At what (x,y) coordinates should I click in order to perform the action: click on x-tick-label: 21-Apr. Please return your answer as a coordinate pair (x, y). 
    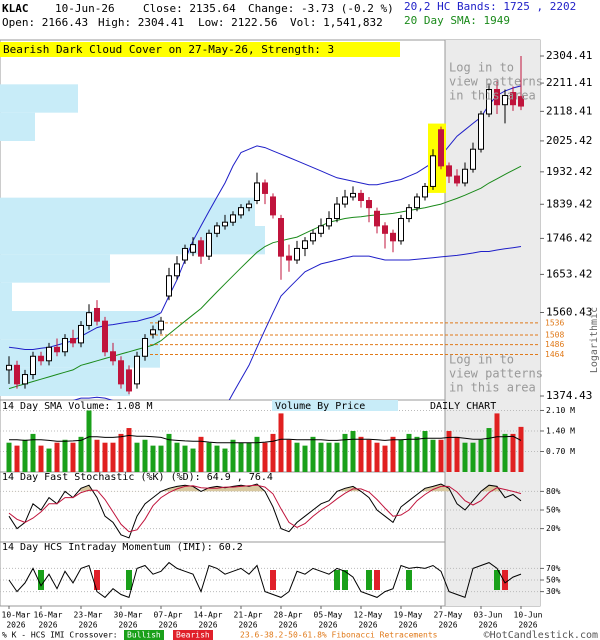
    Looking at the image, I should click on (248, 615).